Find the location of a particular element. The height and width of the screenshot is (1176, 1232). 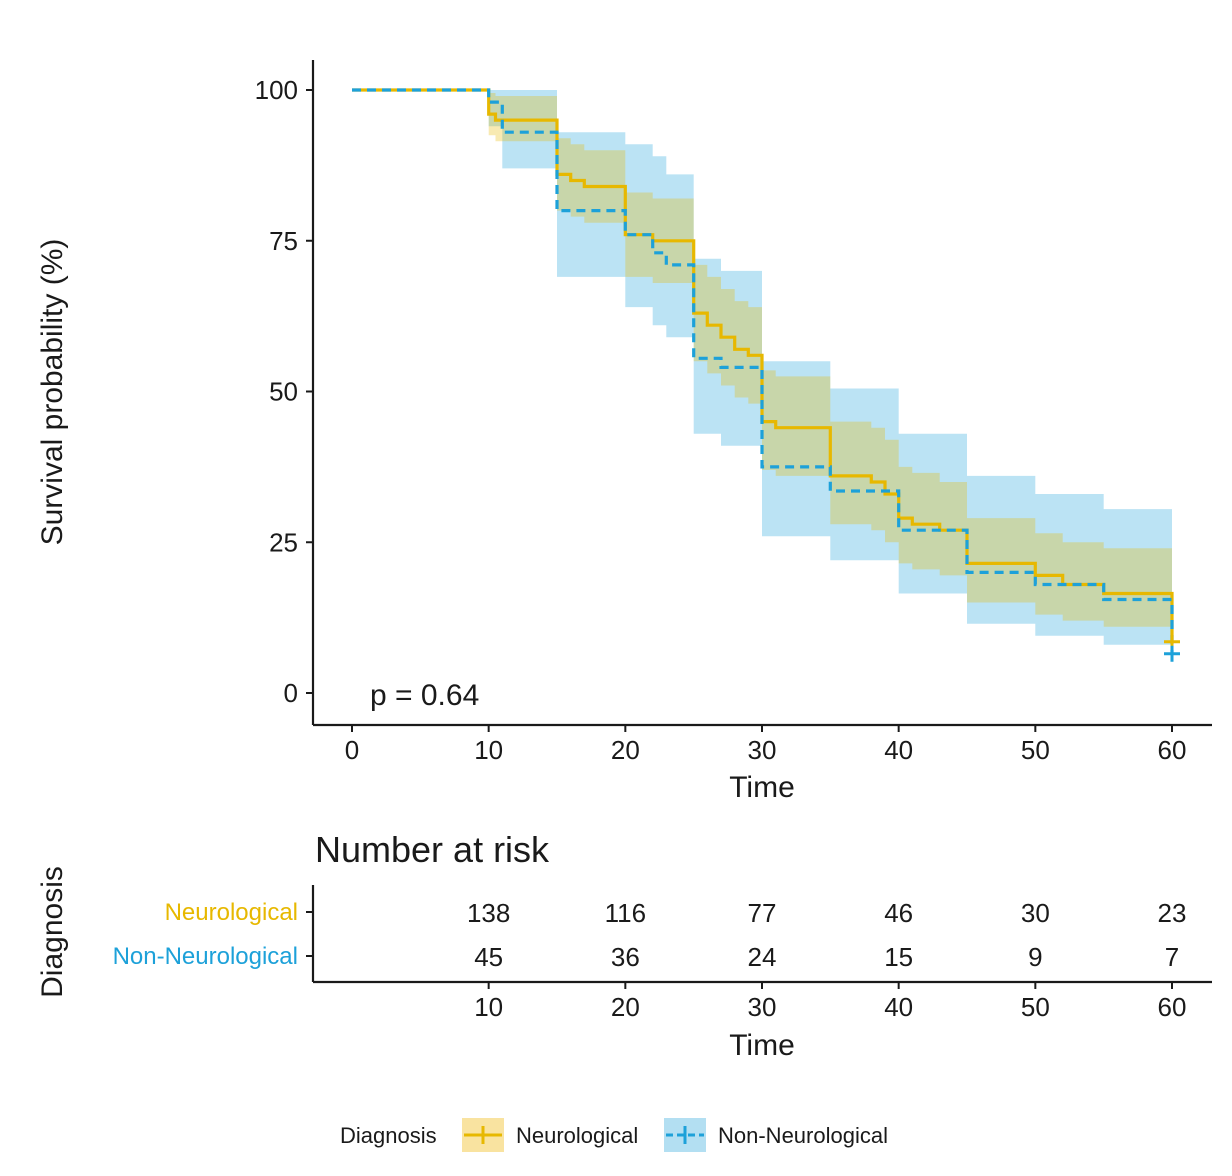

risk-count: 138 is located at coordinates (488, 913).